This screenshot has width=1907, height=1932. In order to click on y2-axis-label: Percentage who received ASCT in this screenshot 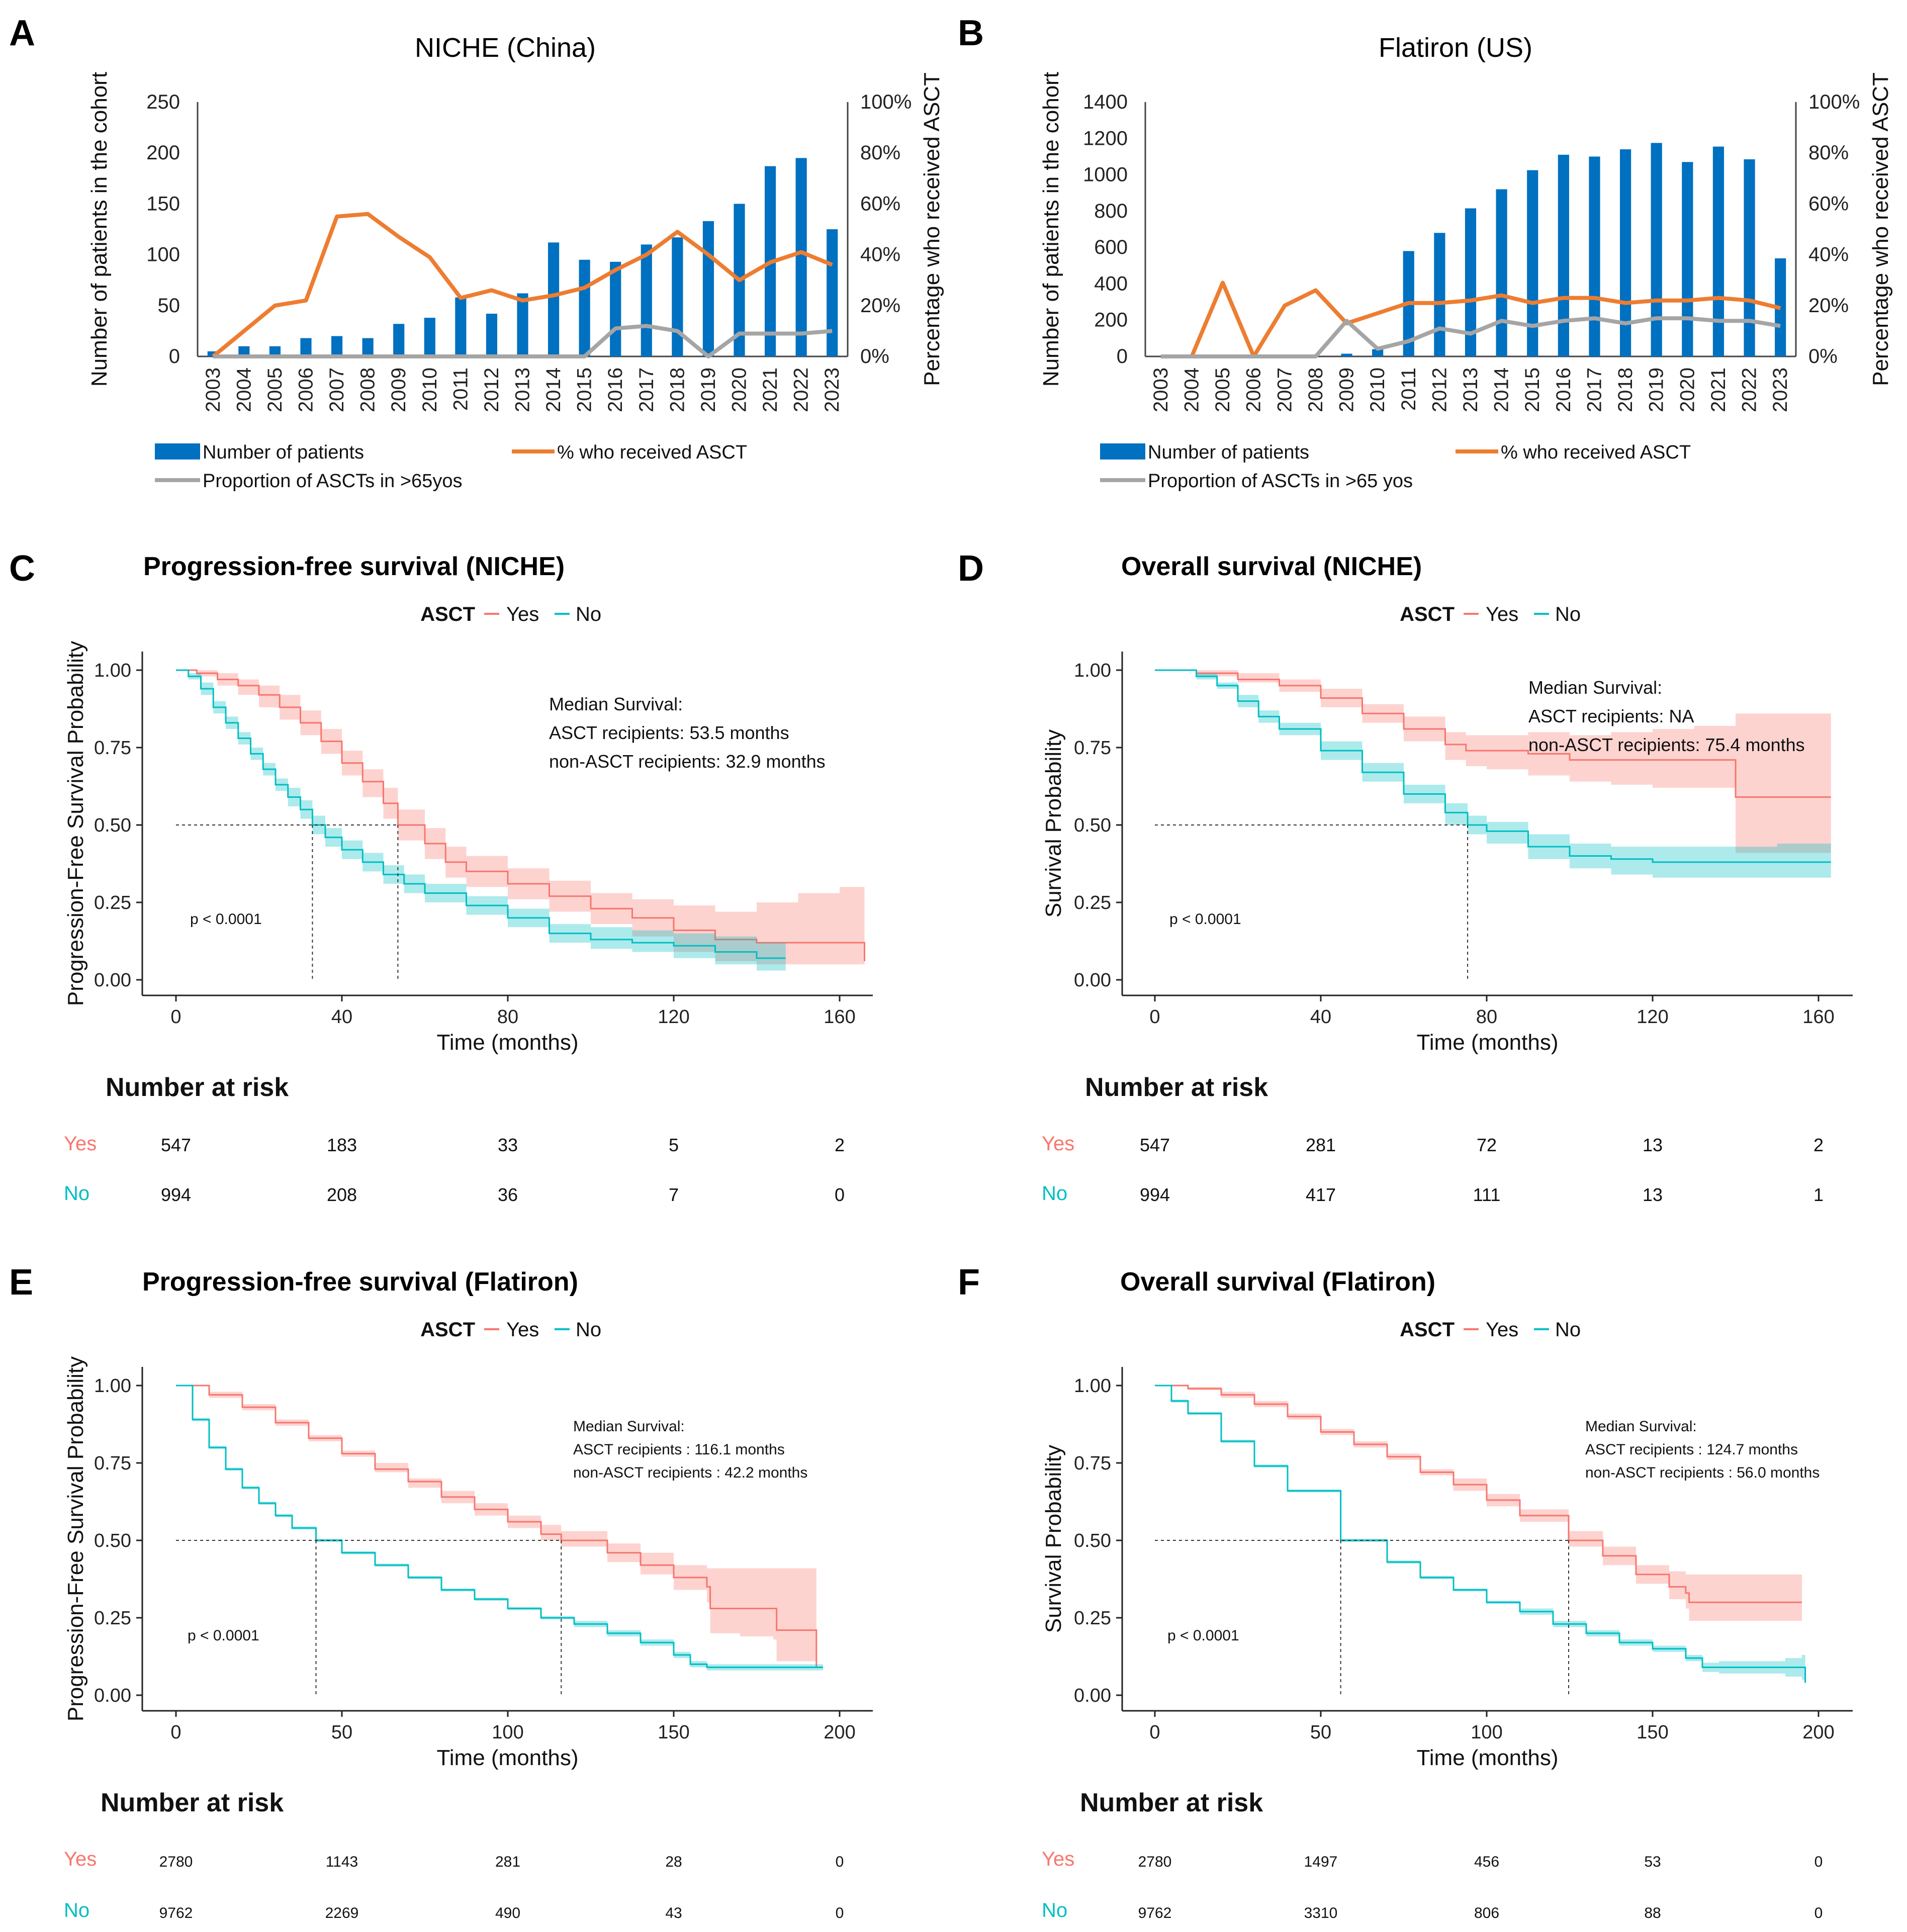, I will do `click(1880, 229)`.